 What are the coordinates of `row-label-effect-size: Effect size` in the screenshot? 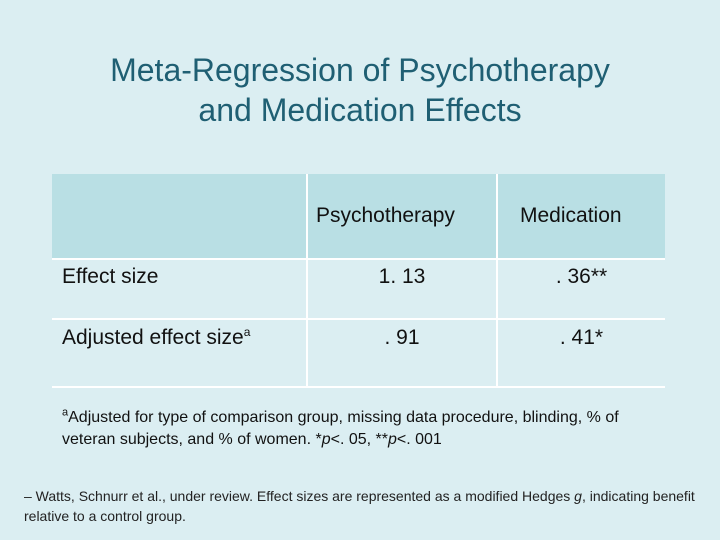 It's located at (110, 276).